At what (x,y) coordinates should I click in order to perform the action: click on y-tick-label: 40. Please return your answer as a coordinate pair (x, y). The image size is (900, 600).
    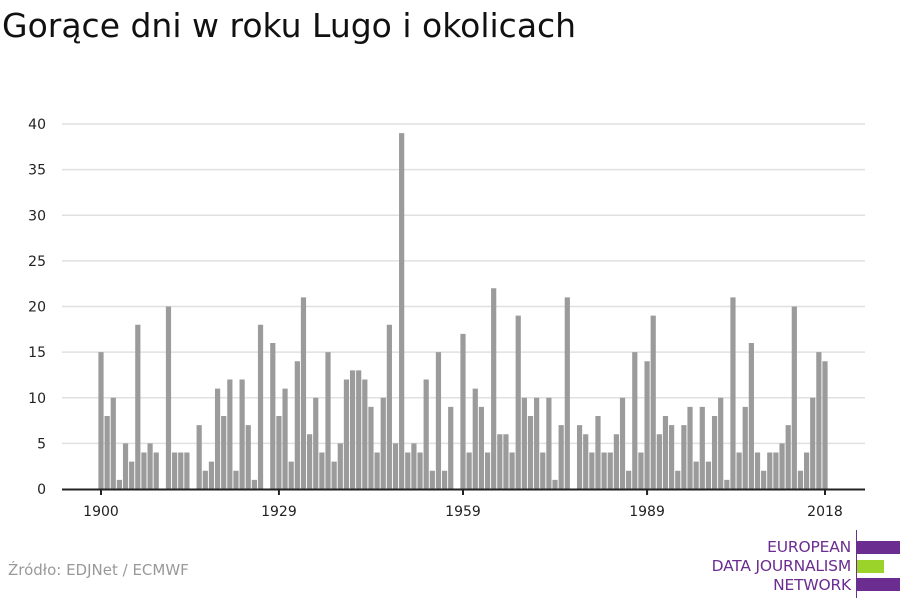
    Looking at the image, I should click on (37, 125).